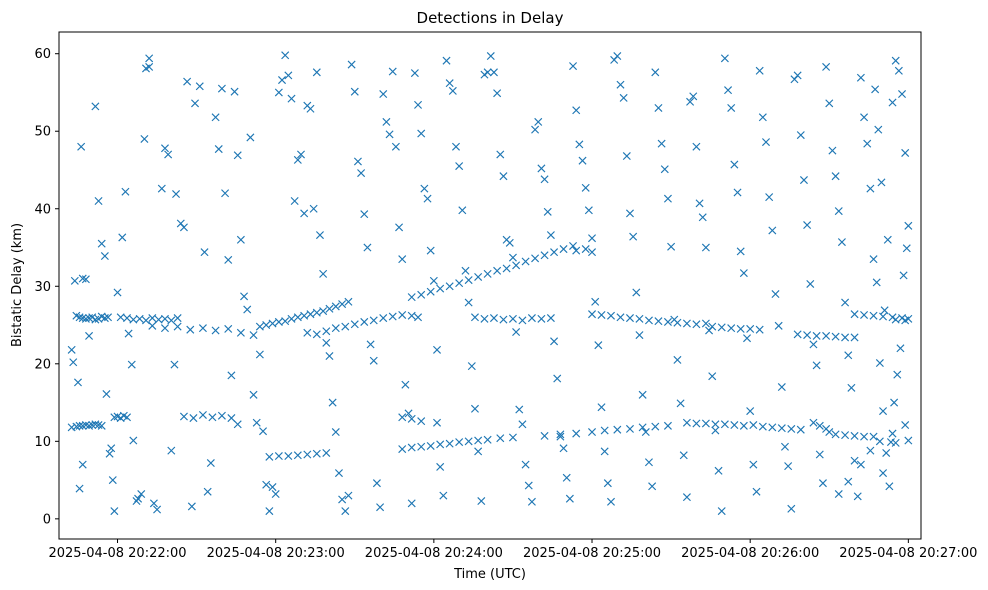 The height and width of the screenshot is (590, 988). What do you see at coordinates (117, 553) in the screenshot?
I see `x-tick-label: 2025-04-08 20:22:00` at bounding box center [117, 553].